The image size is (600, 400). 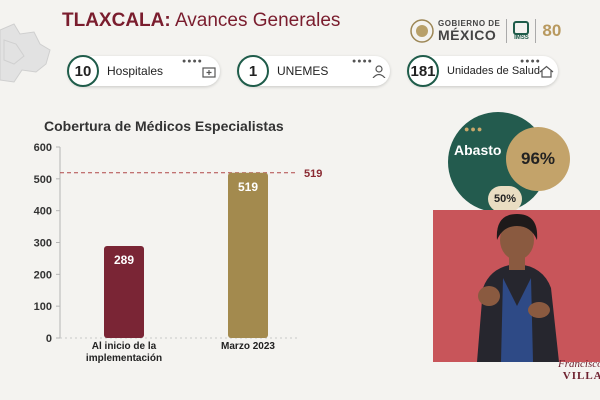 What do you see at coordinates (538, 159) in the screenshot?
I see `abasto-percentage: 96%` at bounding box center [538, 159].